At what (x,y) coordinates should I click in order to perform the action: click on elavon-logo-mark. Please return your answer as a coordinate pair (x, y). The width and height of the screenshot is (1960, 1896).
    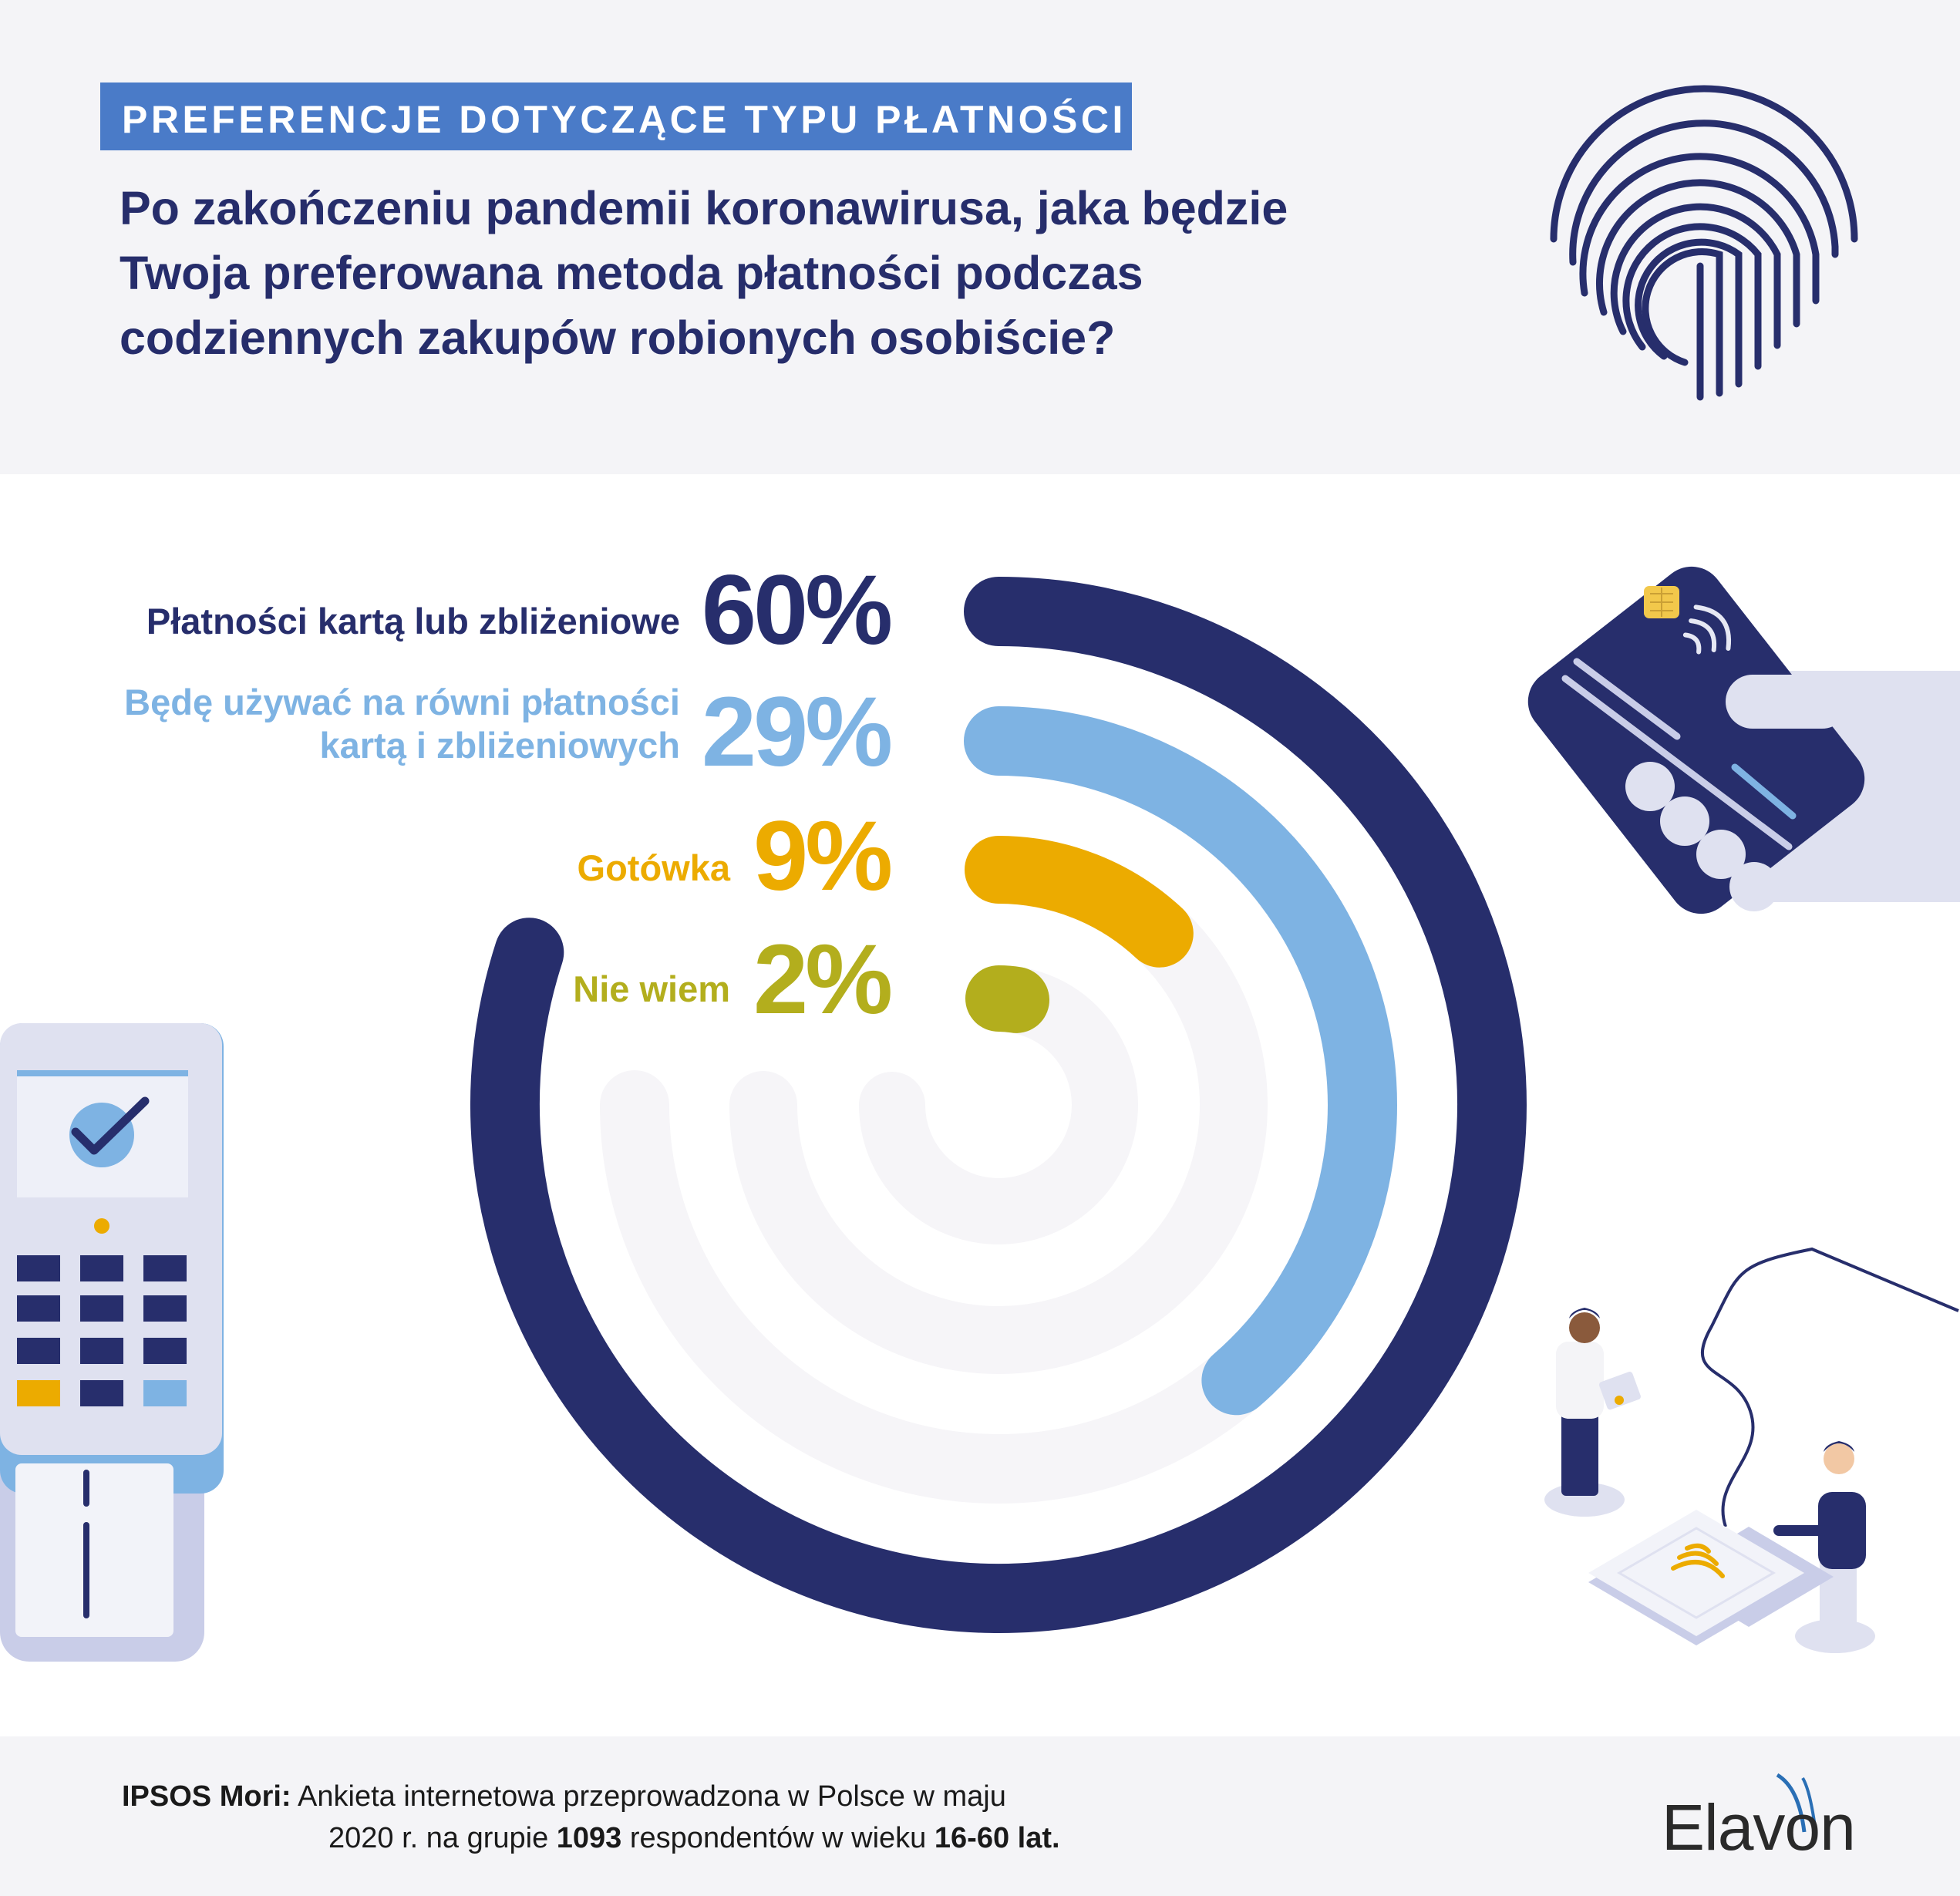
    Looking at the image, I should click on (1796, 1803).